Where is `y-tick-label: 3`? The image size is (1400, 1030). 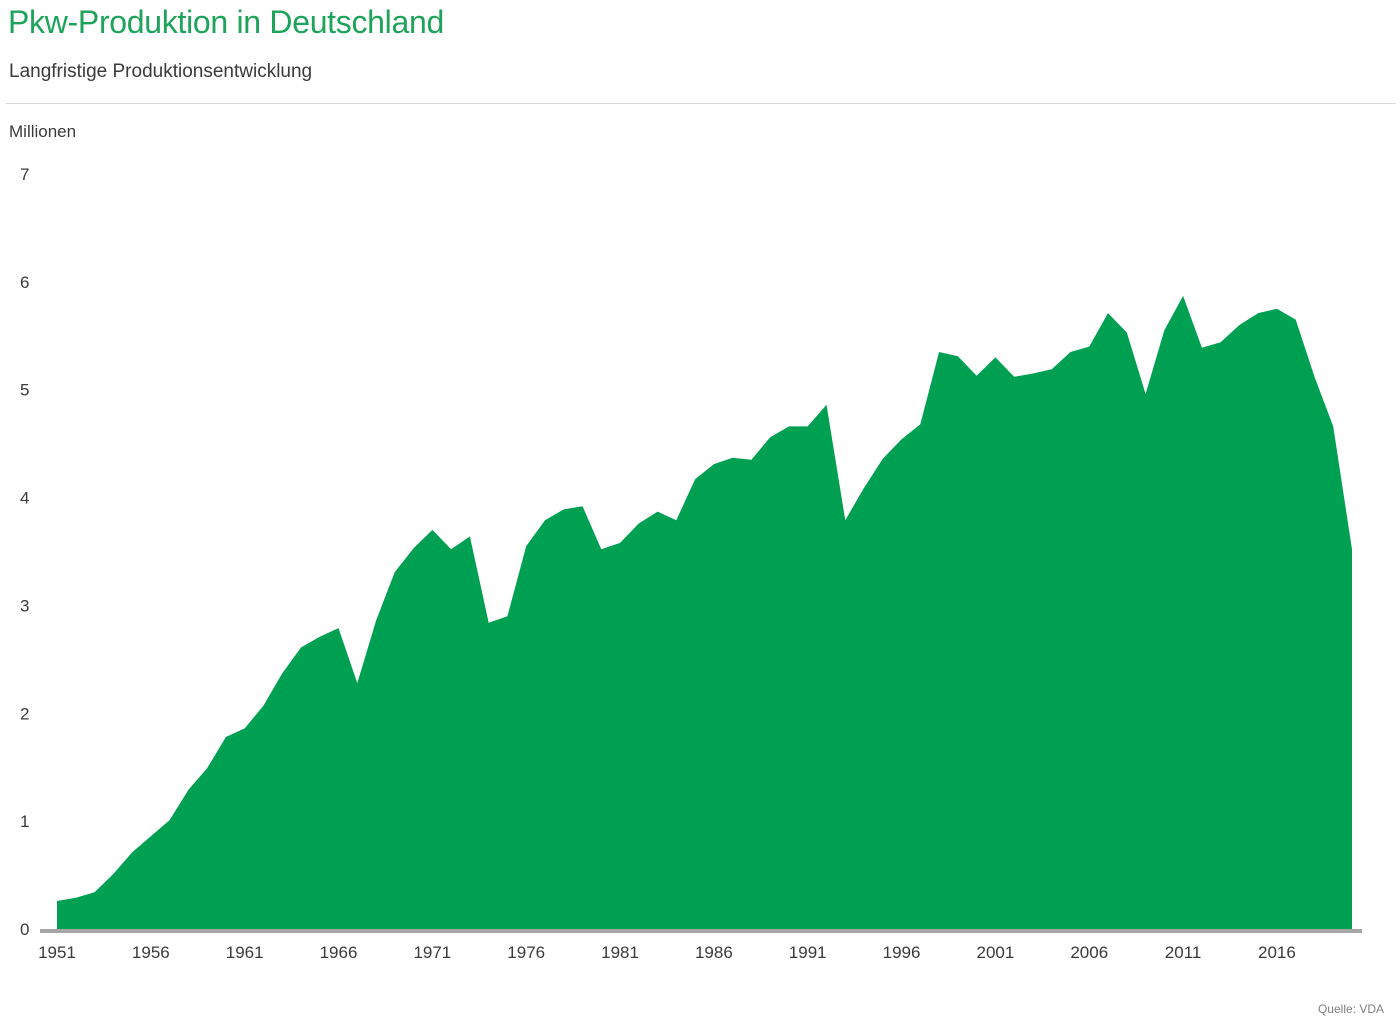 y-tick-label: 3 is located at coordinates (24, 605).